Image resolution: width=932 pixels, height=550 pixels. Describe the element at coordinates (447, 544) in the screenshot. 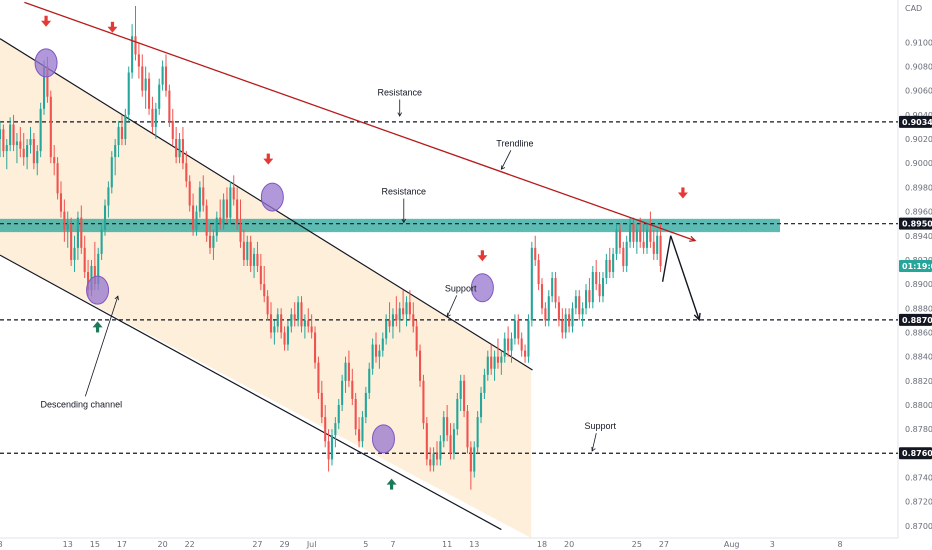

I see `time-tick-label: 11` at that location.